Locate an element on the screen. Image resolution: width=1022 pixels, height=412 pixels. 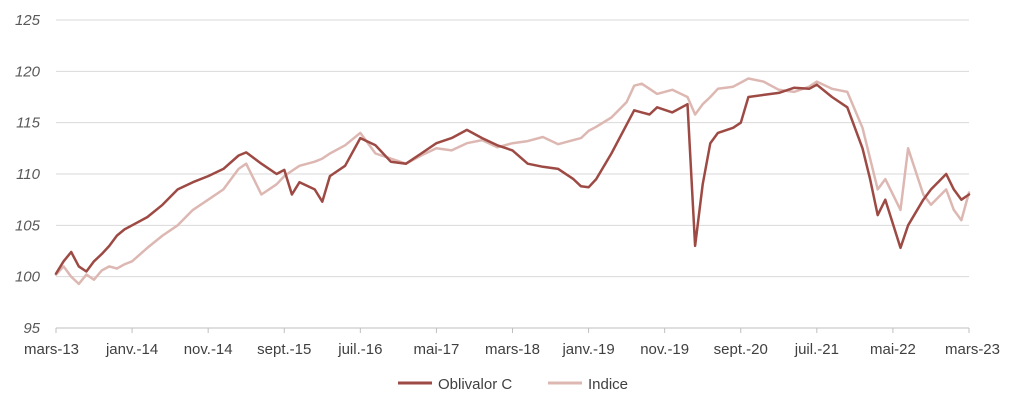
x-tick-label: nov.-19 is located at coordinates (664, 349).